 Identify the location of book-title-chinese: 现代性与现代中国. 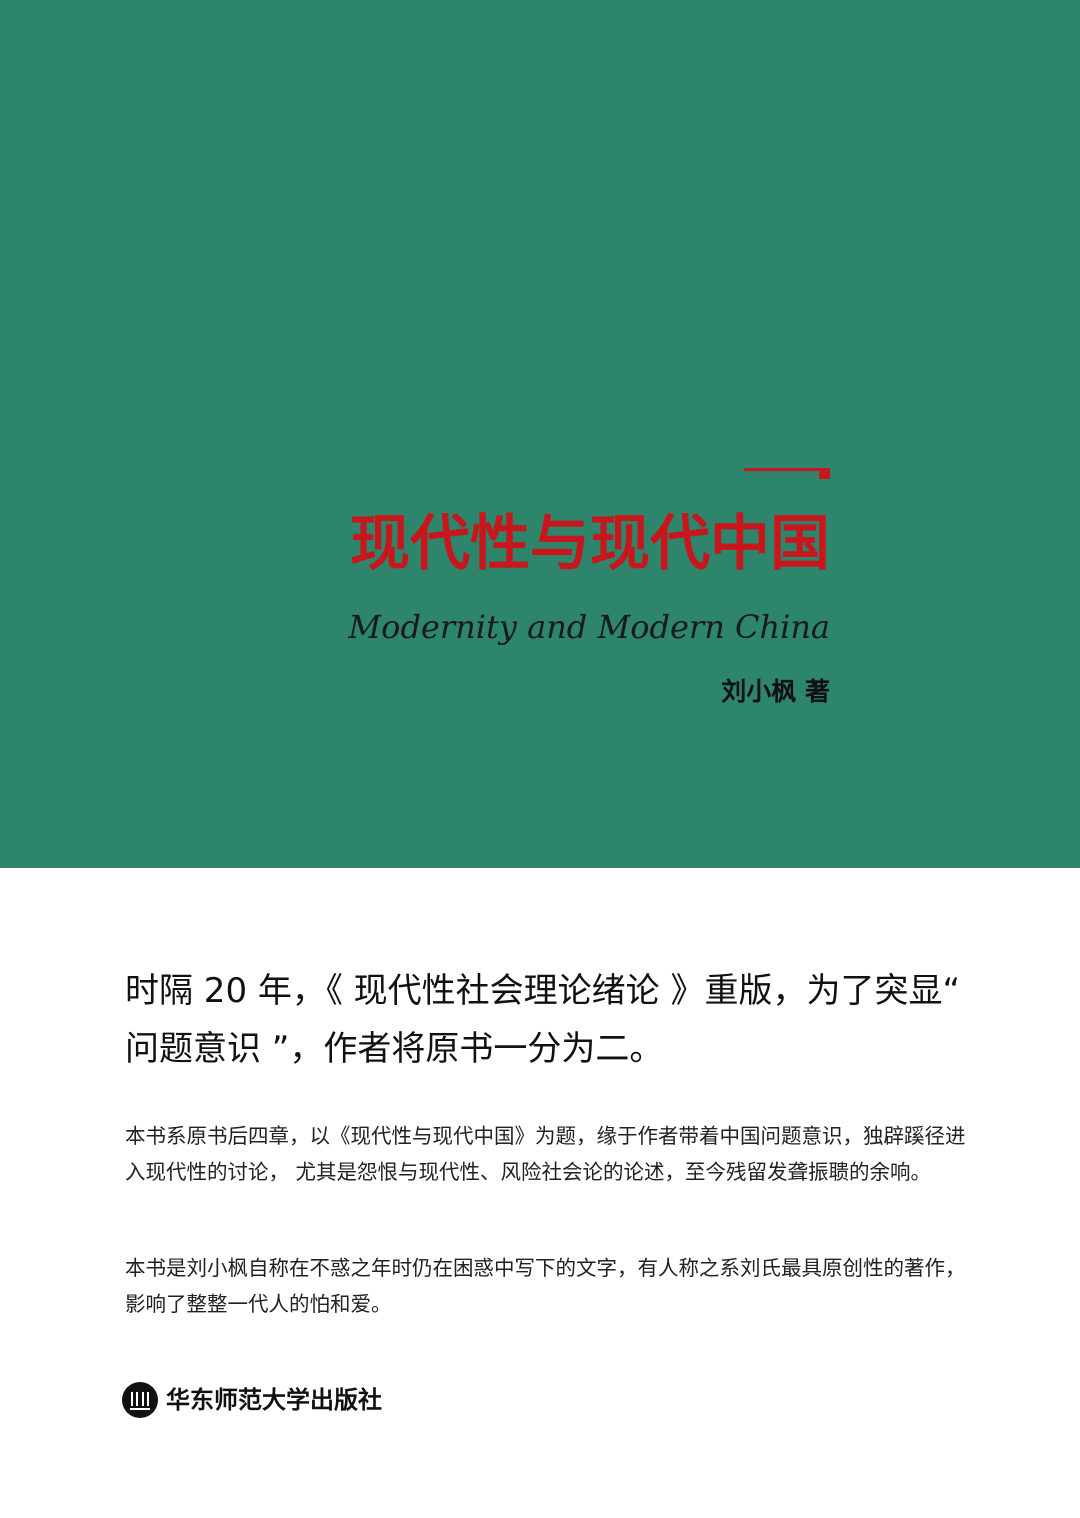
(590, 544).